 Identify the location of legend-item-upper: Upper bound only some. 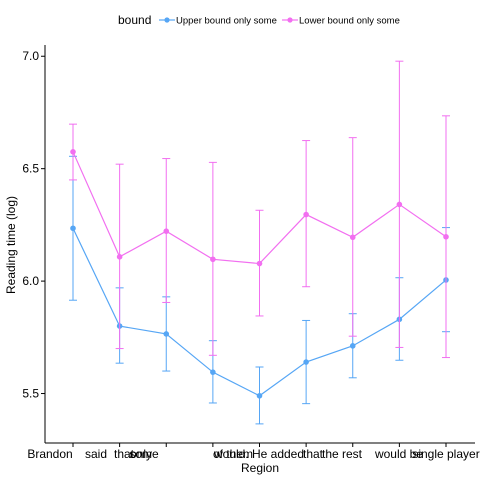
(218, 21).